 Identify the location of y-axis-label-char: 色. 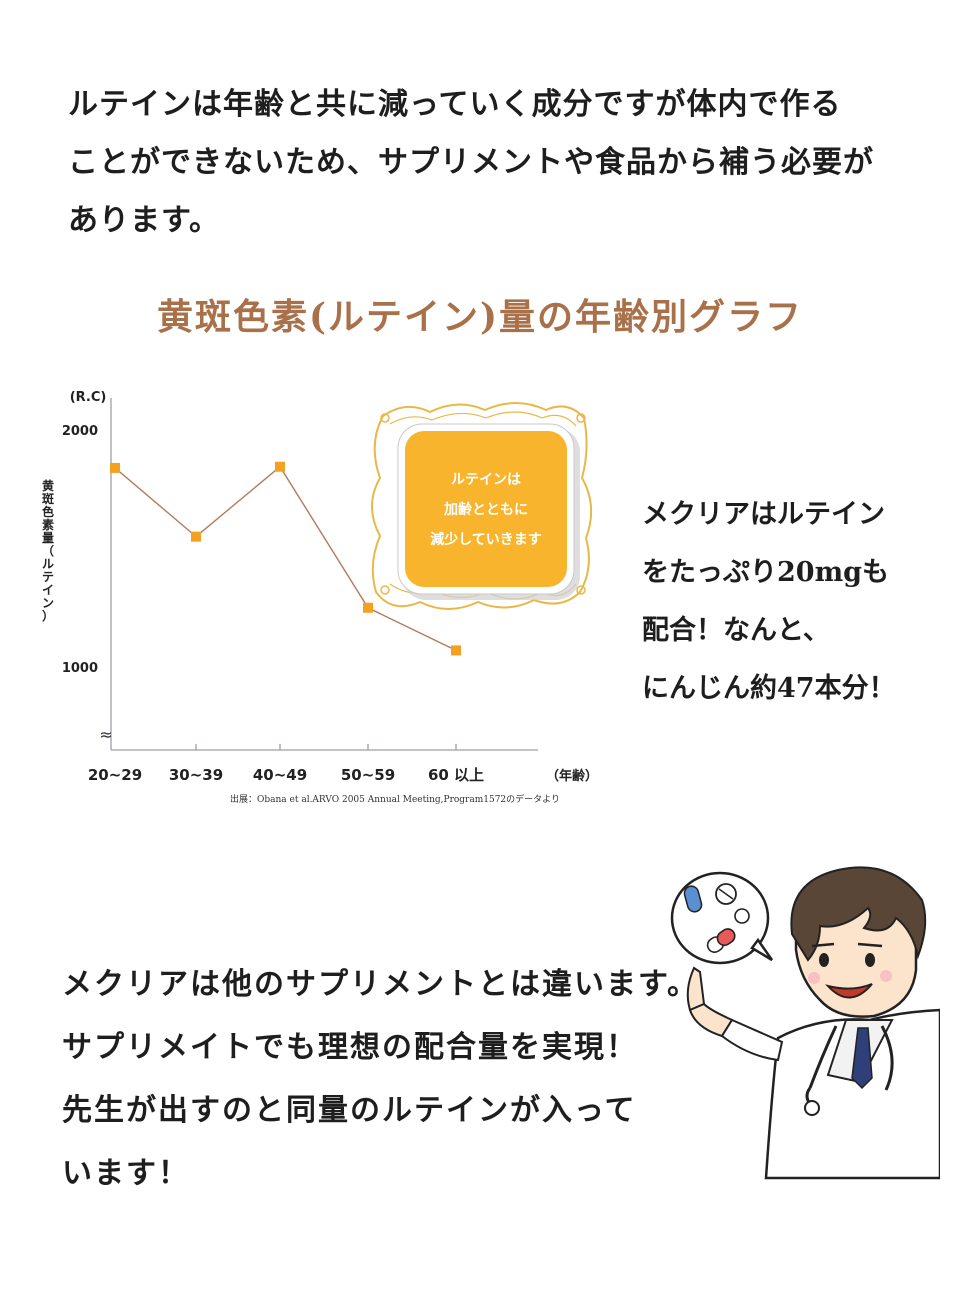
(47, 512).